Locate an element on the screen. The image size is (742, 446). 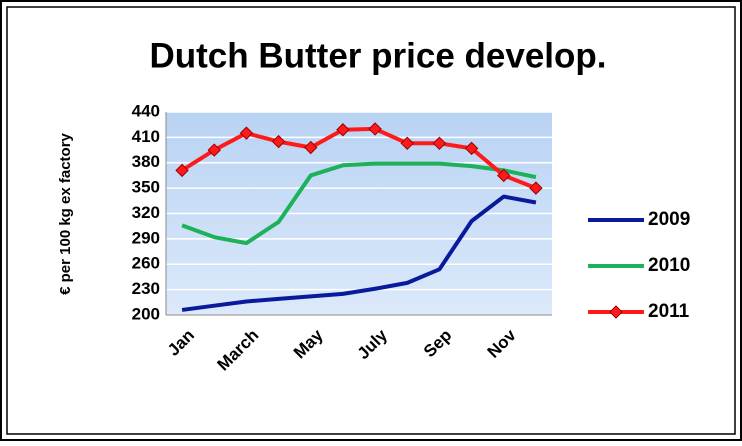
y-tick-label: 230 is located at coordinates (146, 288).